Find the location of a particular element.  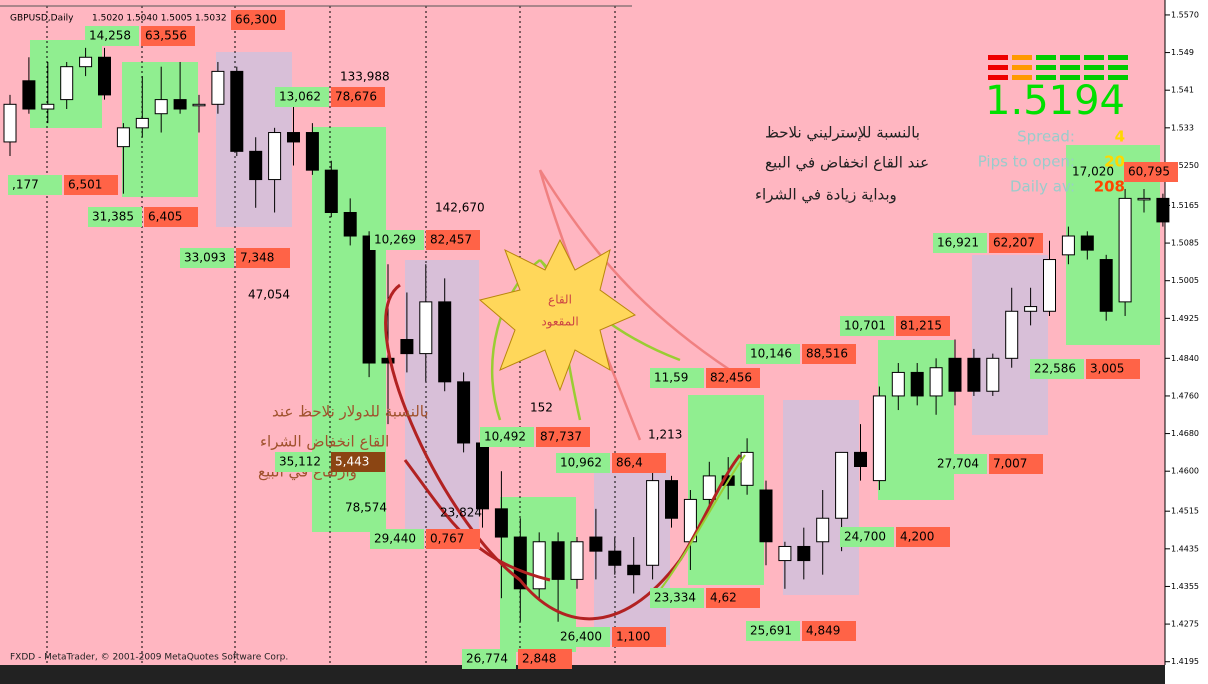

plain-label: 47,054 is located at coordinates (269, 295).